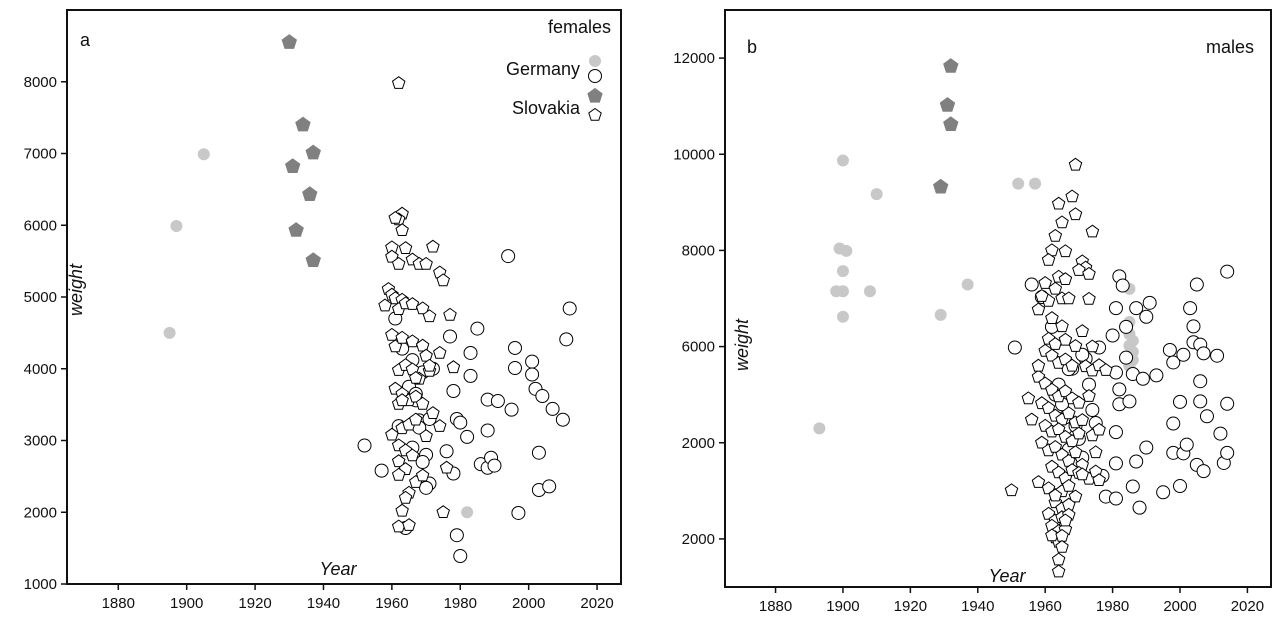  What do you see at coordinates (595, 114) in the screenshot?
I see `legend-symbol-open-pentagon` at bounding box center [595, 114].